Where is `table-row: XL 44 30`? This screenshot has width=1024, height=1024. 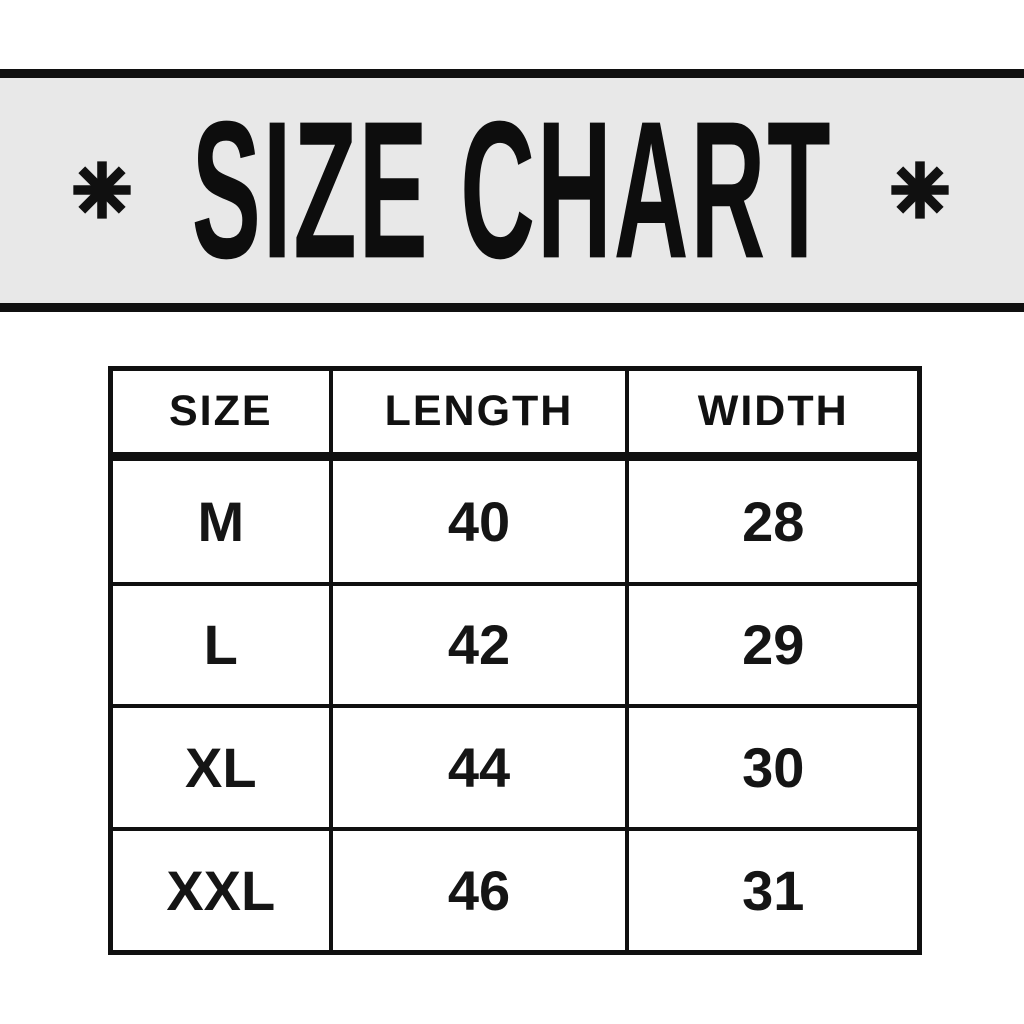
table-row: XL 44 30 is located at coordinates (515, 767).